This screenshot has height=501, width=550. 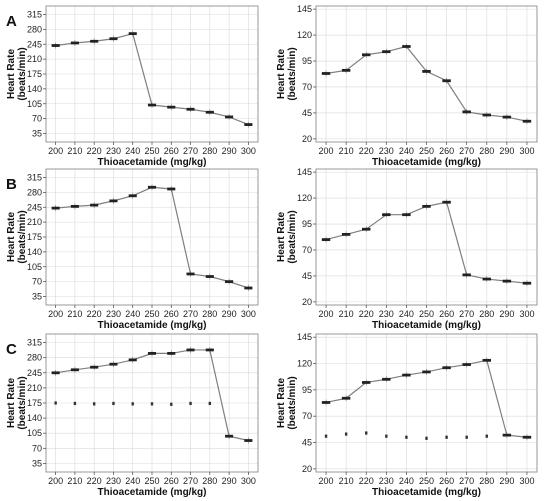 What do you see at coordinates (11, 349) in the screenshot?
I see `panel-letter-c: C` at bounding box center [11, 349].